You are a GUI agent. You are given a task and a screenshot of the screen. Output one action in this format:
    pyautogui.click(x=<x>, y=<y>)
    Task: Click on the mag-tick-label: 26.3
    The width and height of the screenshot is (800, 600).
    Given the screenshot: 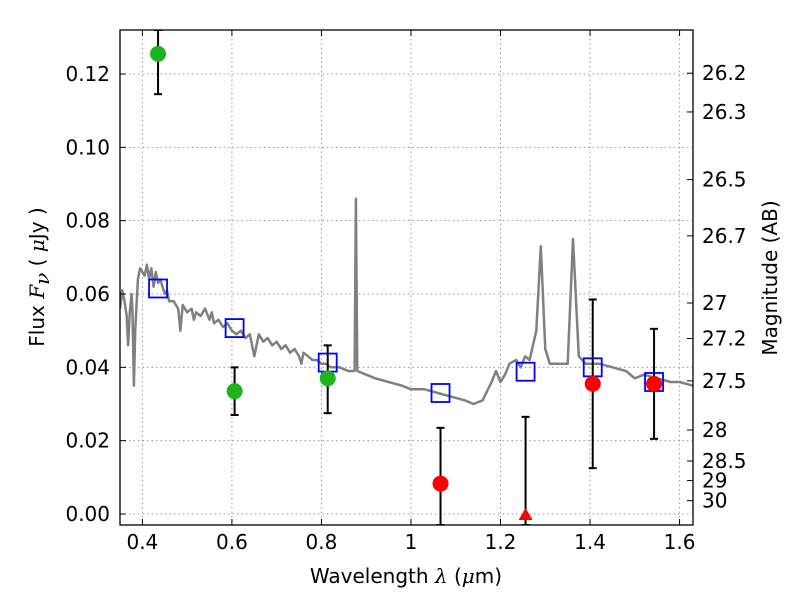 What is the action you would take?
    pyautogui.click(x=724, y=112)
    